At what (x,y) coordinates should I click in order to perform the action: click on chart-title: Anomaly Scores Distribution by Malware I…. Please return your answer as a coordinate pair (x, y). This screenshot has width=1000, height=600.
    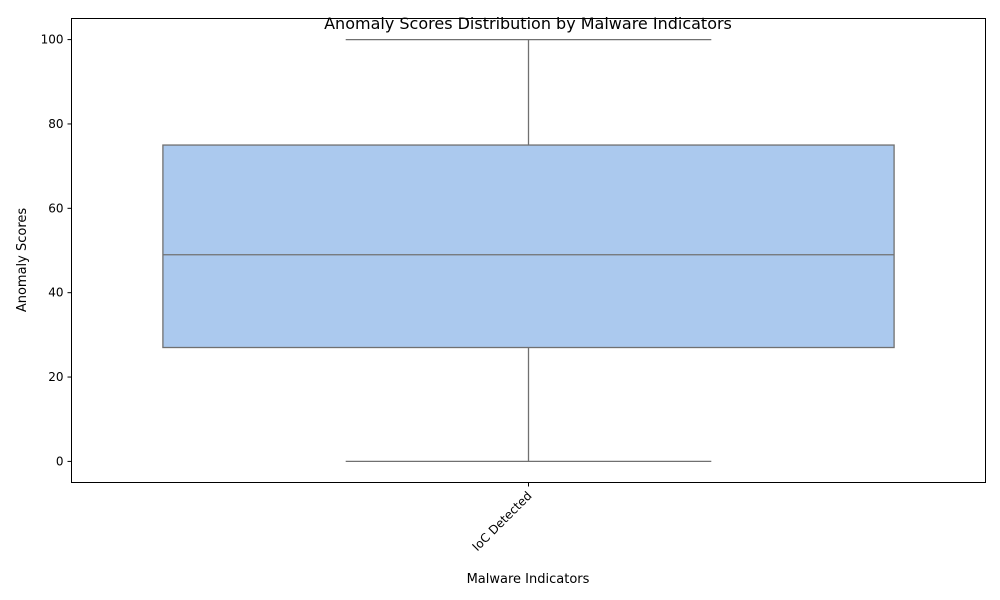
    Looking at the image, I should click on (528, 23).